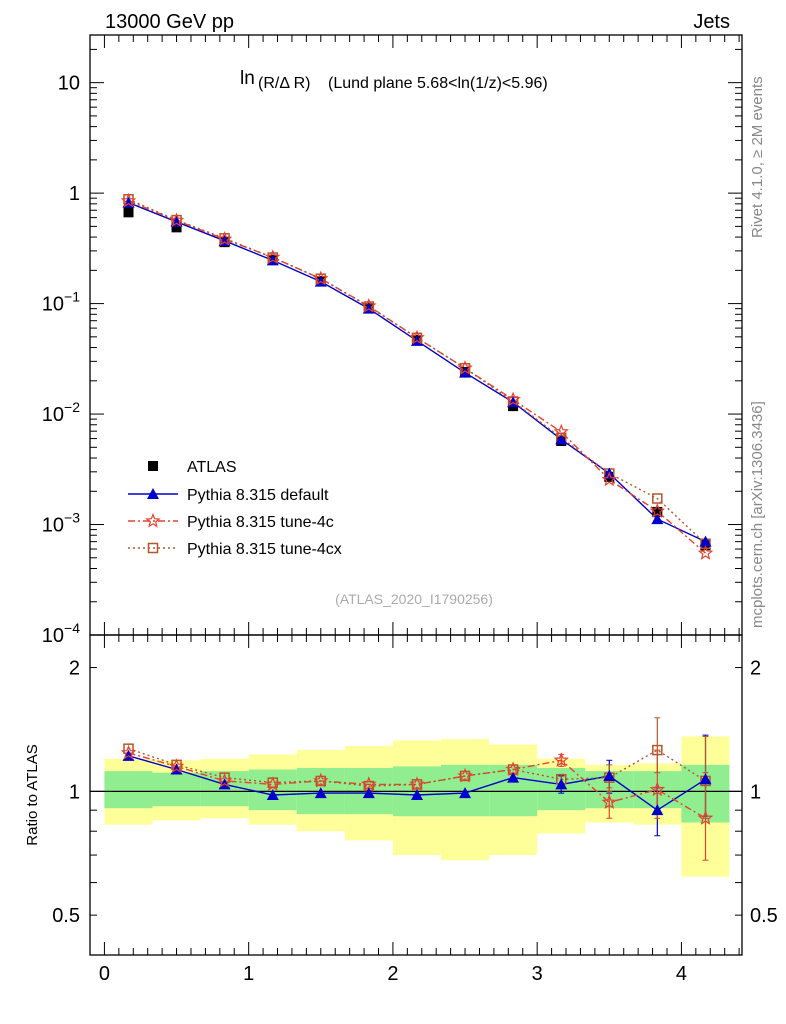 This screenshot has height=1024, width=786. I want to click on ratio-ytick-label-left: 0.5, so click(66, 916).